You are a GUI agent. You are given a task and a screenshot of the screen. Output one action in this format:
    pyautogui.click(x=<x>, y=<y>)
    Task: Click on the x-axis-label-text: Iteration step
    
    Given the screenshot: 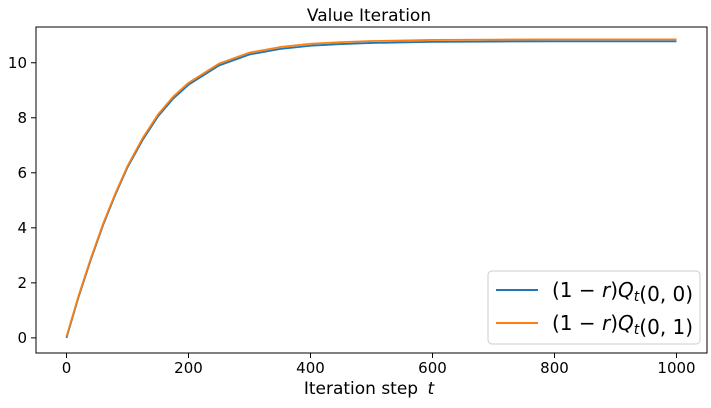 What is the action you would take?
    pyautogui.click(x=361, y=389)
    